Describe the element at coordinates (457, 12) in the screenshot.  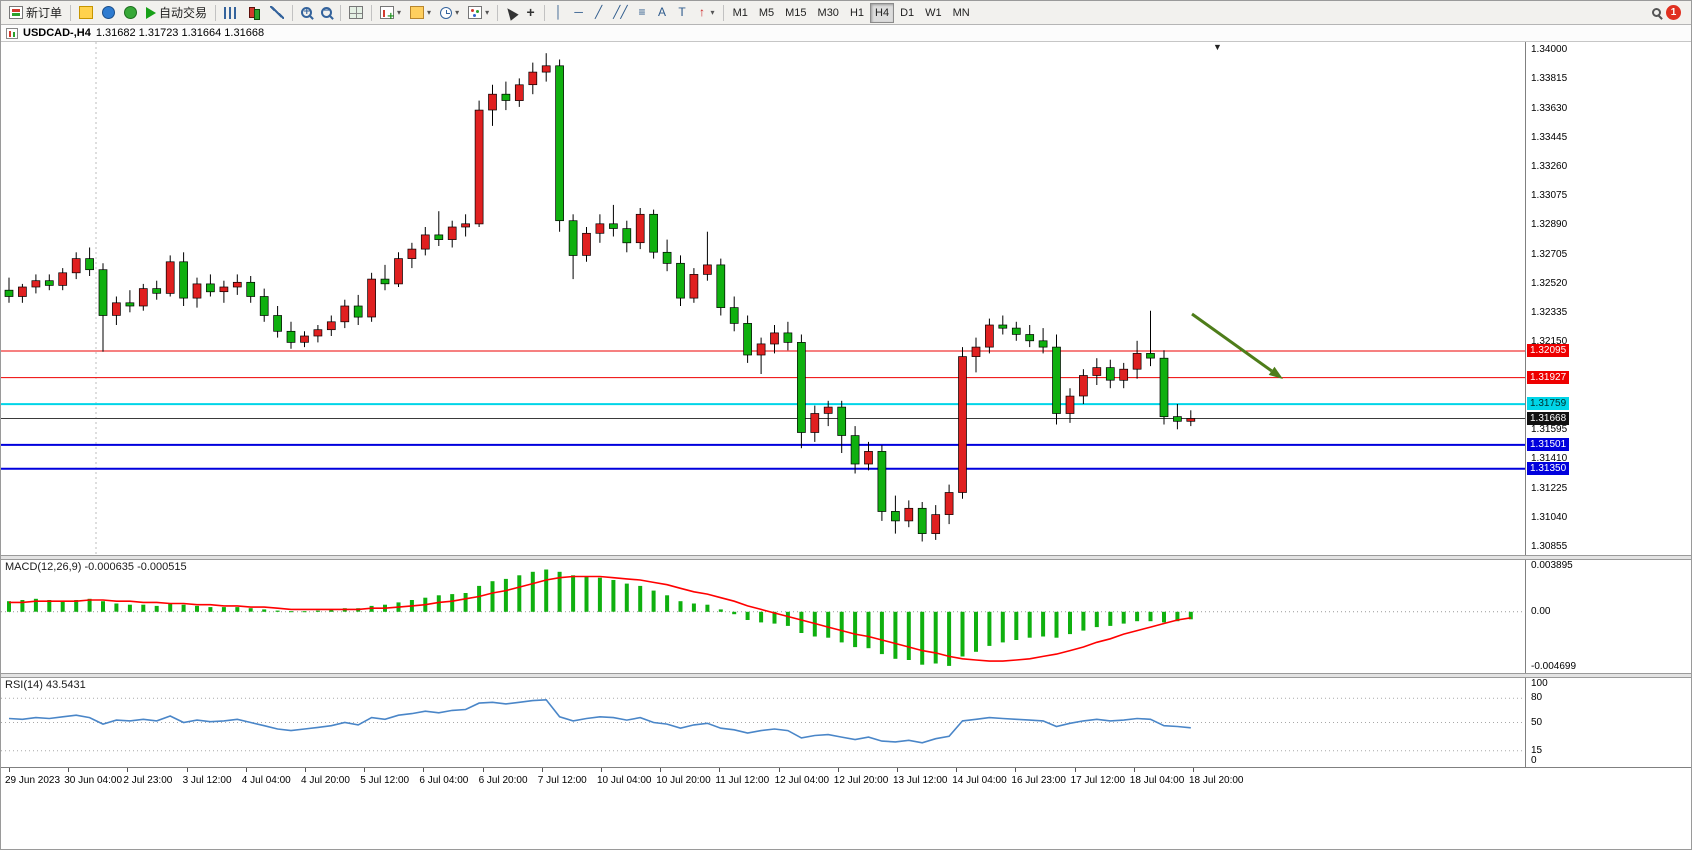
I see `period-caret-icon: ▾` at that location.